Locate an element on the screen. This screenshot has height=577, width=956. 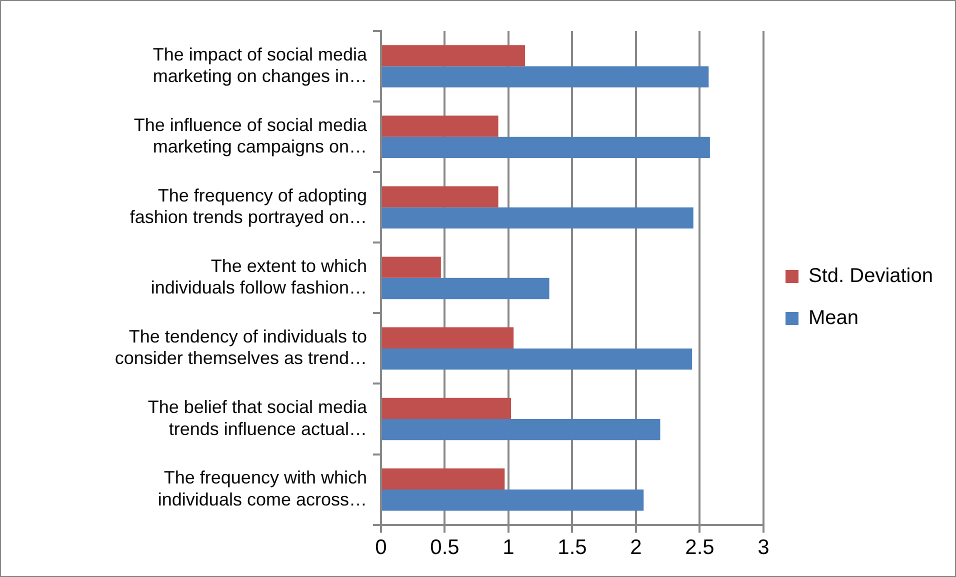
x-tick-label: 2 is located at coordinates (636, 548).